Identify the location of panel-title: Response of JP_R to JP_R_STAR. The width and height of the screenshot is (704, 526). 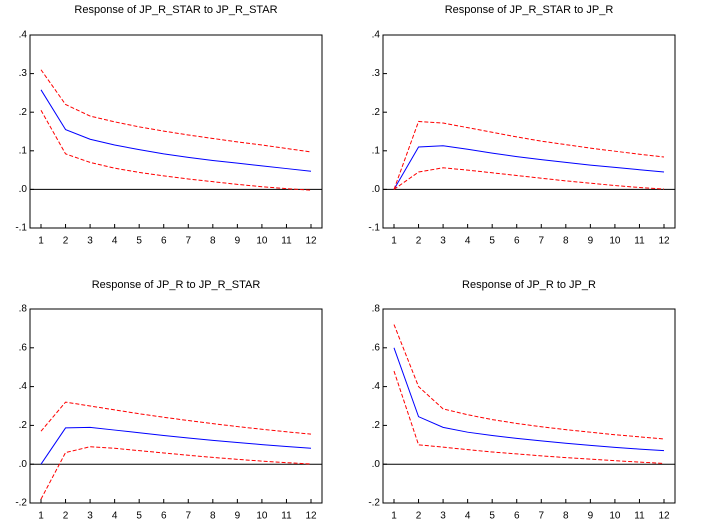
(176, 285).